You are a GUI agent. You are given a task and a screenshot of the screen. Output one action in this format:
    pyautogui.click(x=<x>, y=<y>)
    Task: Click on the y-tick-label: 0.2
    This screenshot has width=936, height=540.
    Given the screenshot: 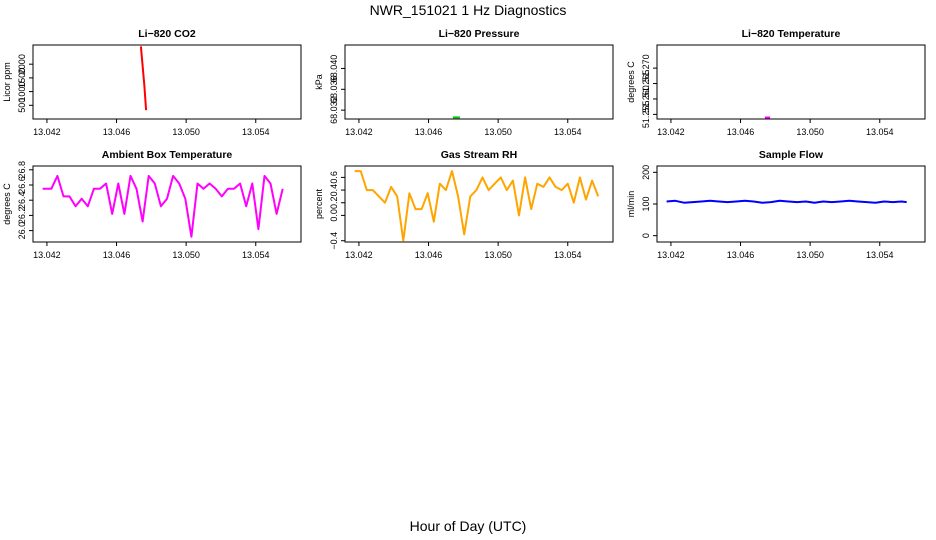 What is the action you would take?
    pyautogui.click(x=334, y=202)
    